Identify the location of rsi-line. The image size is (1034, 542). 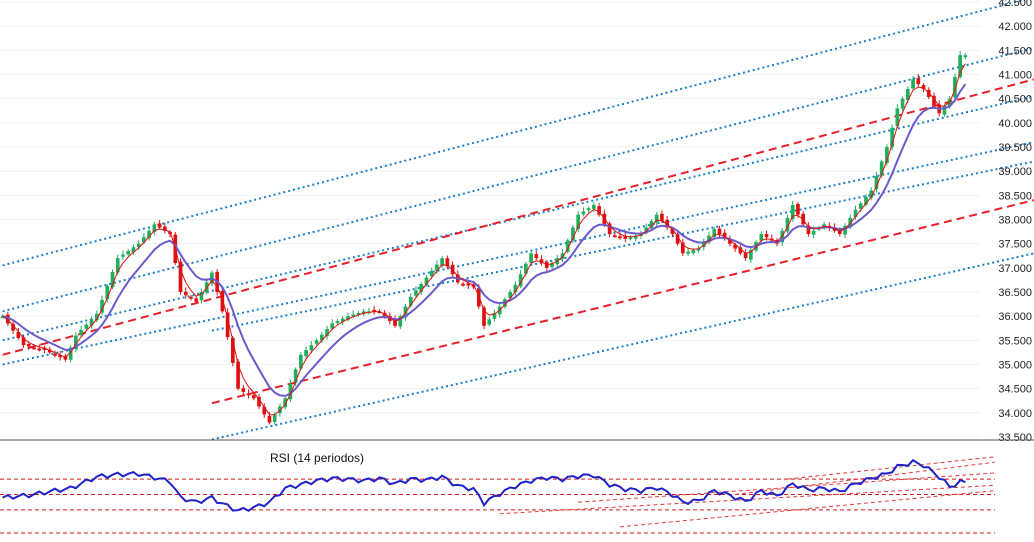
(484, 485).